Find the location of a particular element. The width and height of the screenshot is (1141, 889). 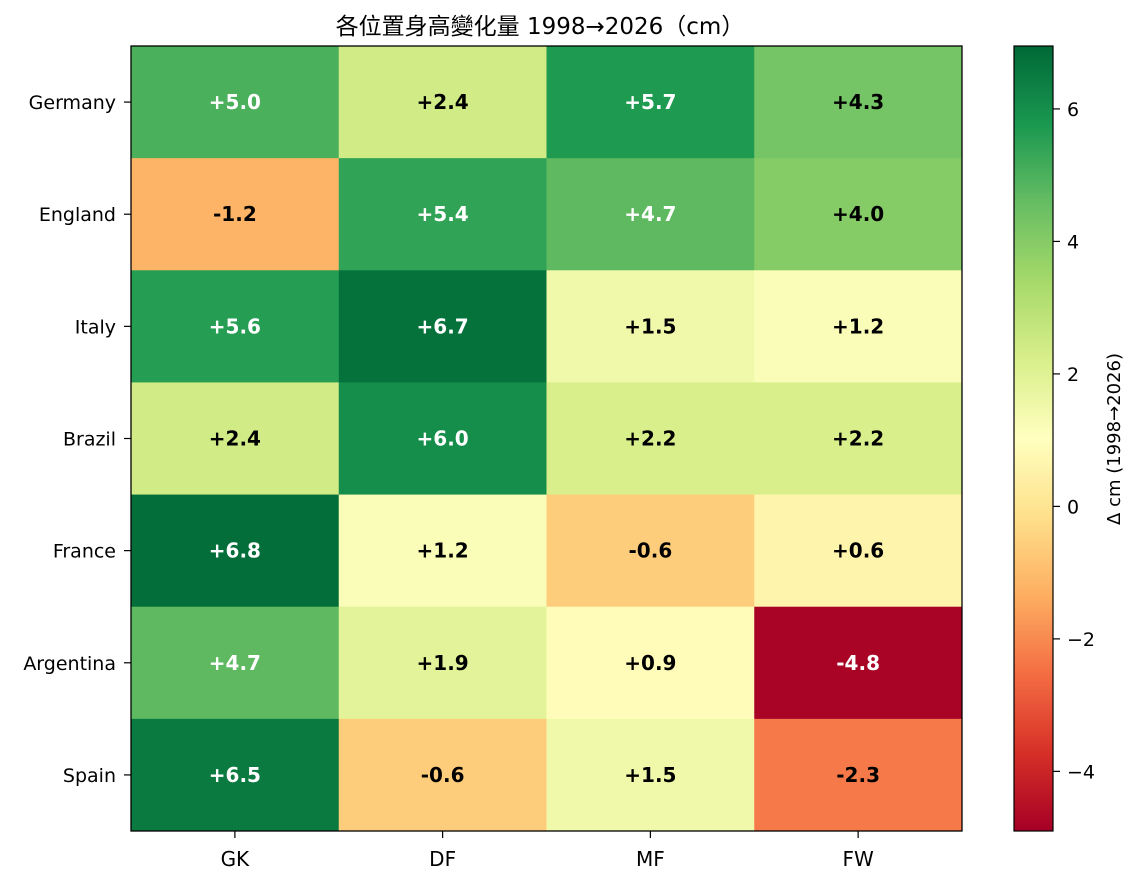

heatmap-cell-italy-fw is located at coordinates (858, 326).